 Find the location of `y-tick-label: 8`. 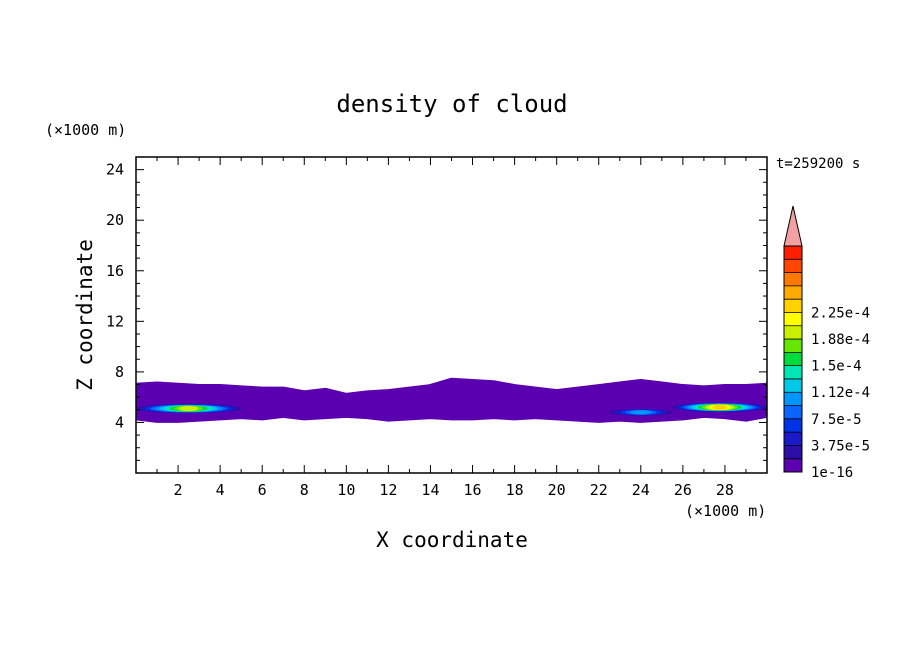

y-tick-label: 8 is located at coordinates (119, 372).